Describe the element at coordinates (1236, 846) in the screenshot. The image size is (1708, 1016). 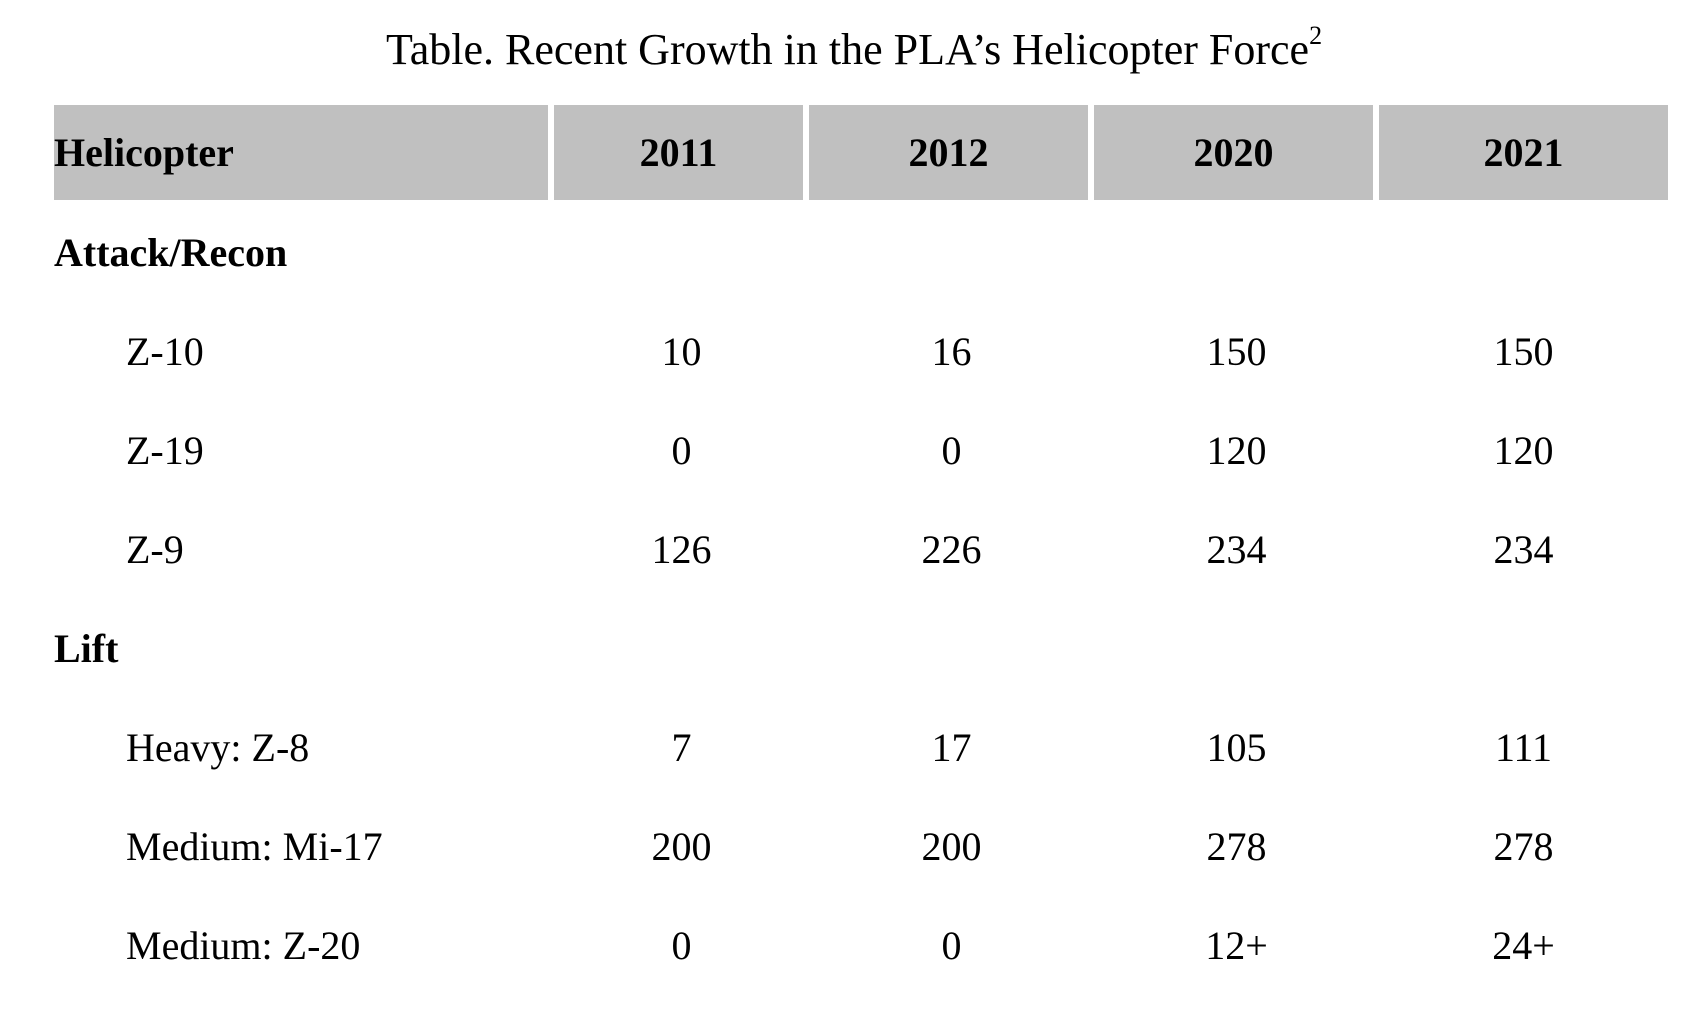
I see `cell-2020: 278` at that location.